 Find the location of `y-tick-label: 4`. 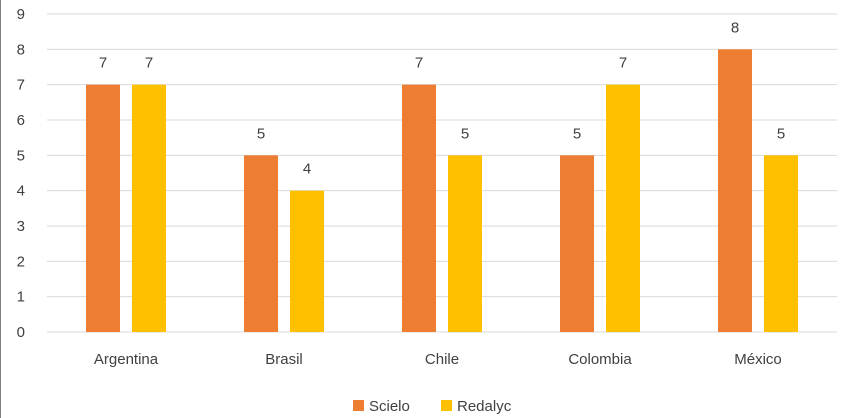

y-tick-label: 4 is located at coordinates (21, 191).